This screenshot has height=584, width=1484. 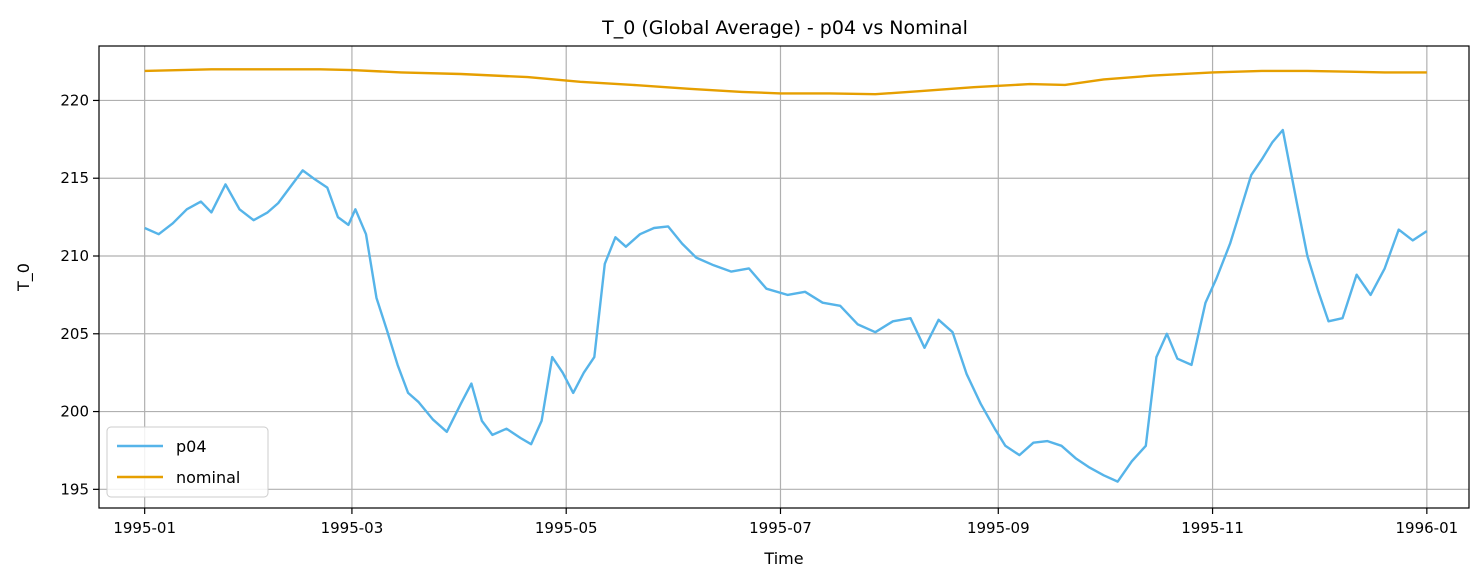 What do you see at coordinates (74, 412) in the screenshot?
I see `y-tick-label: 200` at bounding box center [74, 412].